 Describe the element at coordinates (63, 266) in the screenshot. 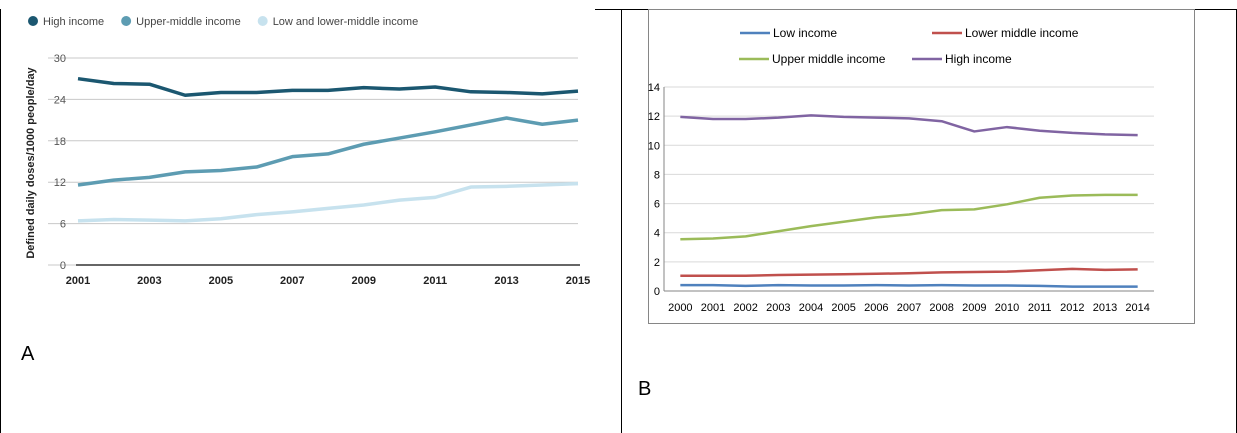

I see `chart-a-y-tick-label: 0` at that location.